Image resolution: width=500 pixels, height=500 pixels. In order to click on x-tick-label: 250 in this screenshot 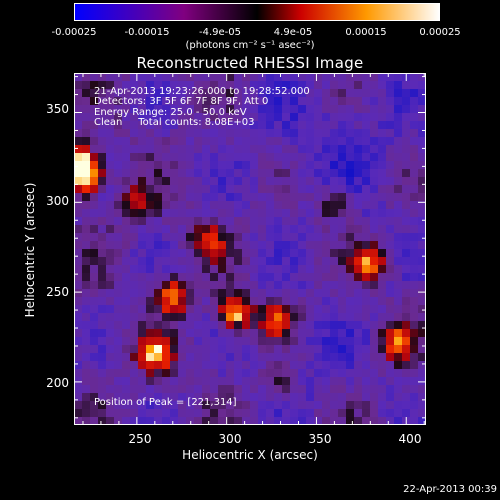, I will do `click(140, 439)`.